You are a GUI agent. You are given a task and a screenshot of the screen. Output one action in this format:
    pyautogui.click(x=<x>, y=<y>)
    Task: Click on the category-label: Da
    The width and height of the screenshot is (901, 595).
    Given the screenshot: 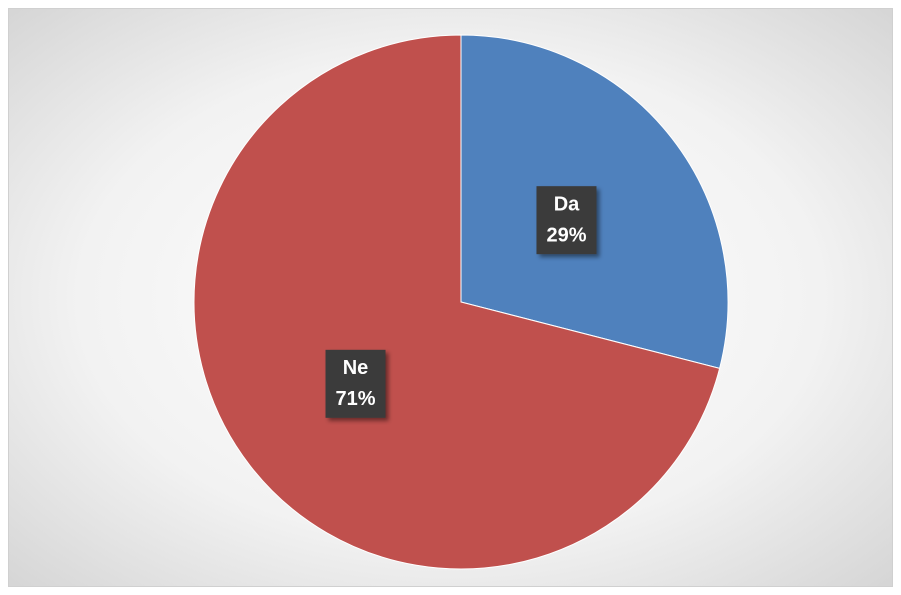 What is the action you would take?
    pyautogui.click(x=567, y=204)
    